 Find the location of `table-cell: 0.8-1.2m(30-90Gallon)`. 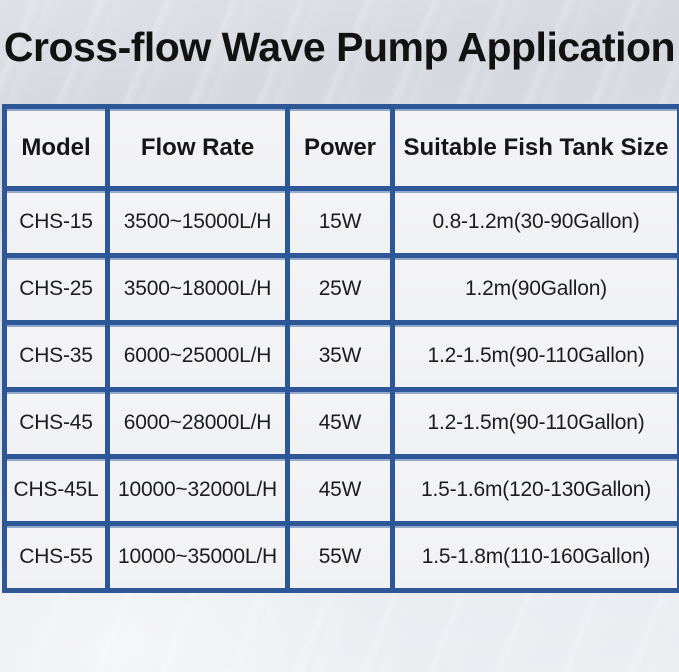

table-cell: 0.8-1.2m(30-90Gallon) is located at coordinates (534, 222).